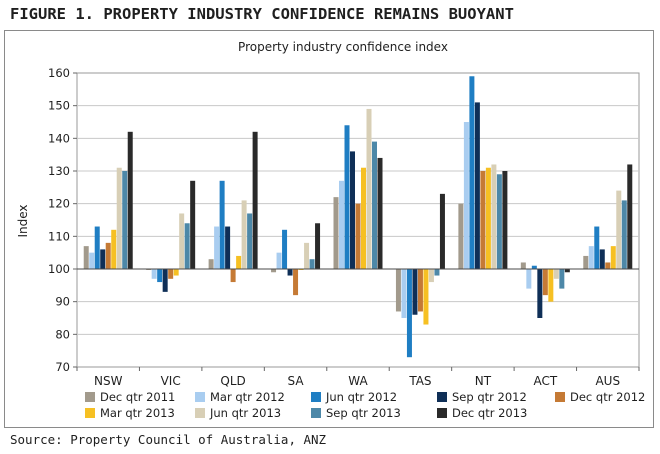 This screenshot has width=660, height=454. Describe the element at coordinates (137, 413) in the screenshot. I see `legend-label: Mar qtr 2013` at that location.